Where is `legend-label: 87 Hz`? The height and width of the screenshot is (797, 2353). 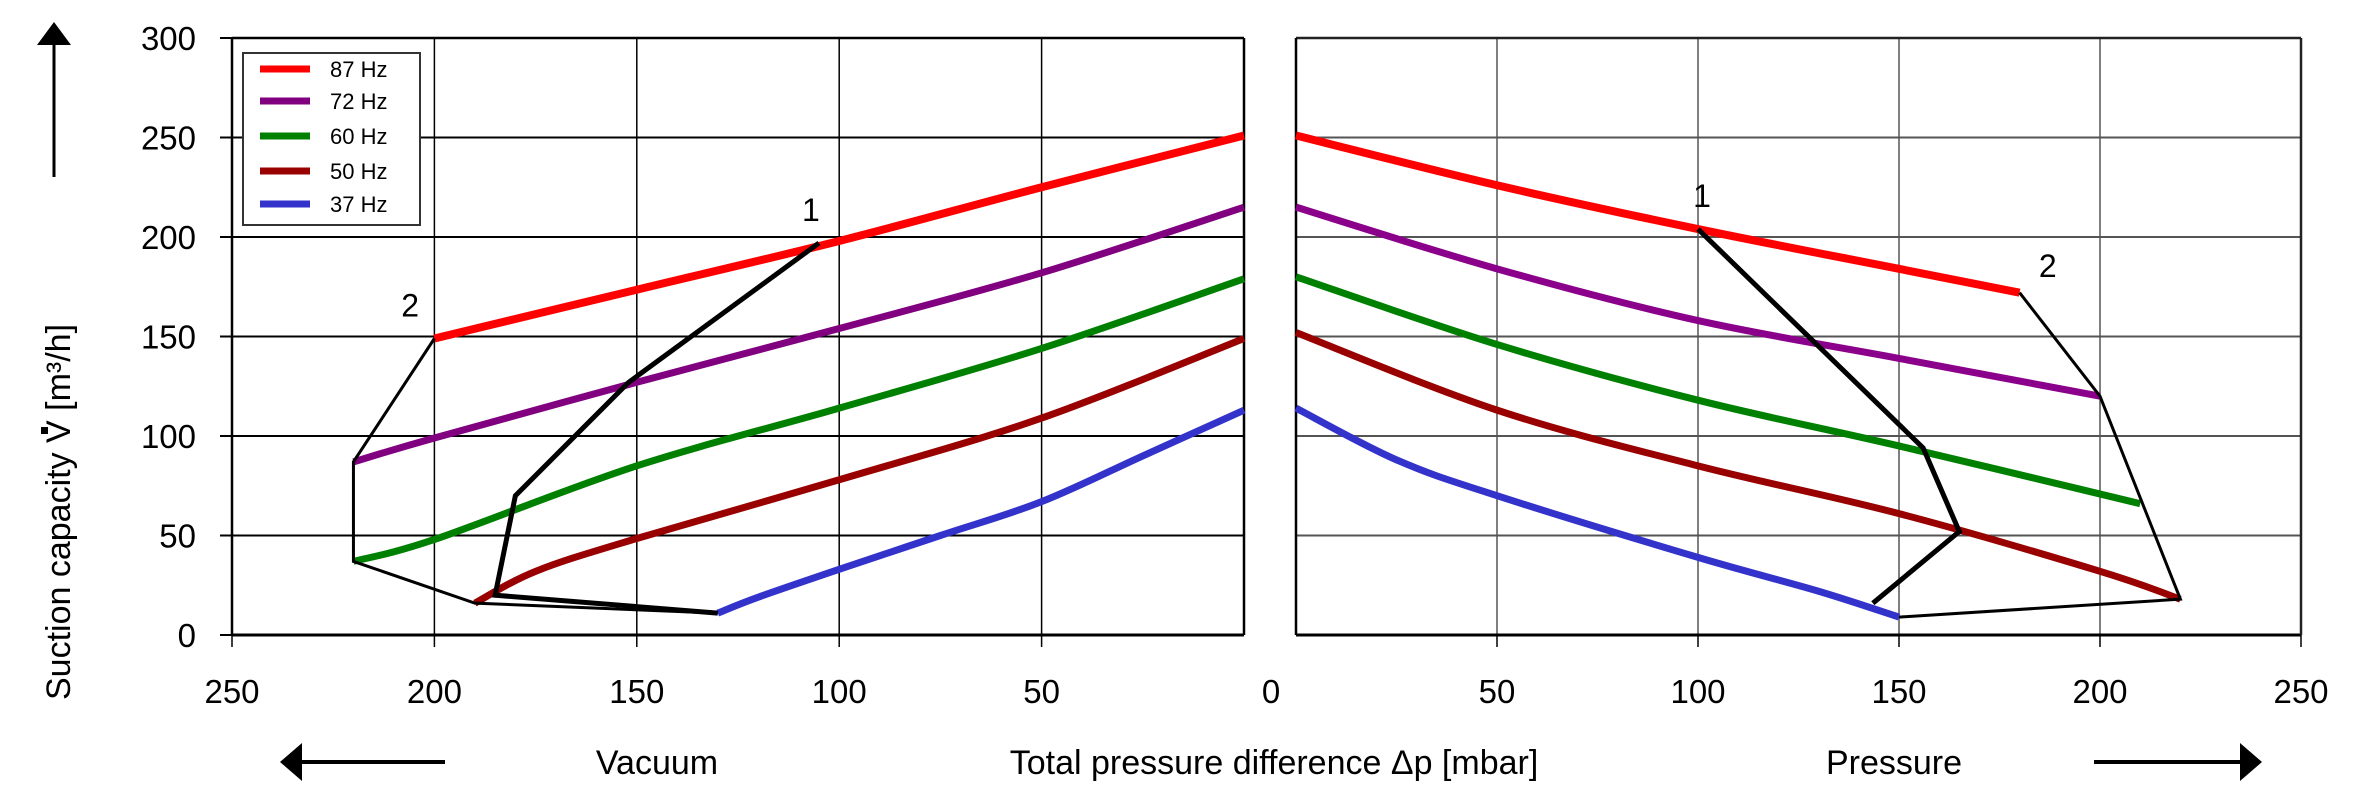
legend-label: 87 Hz is located at coordinates (358, 69).